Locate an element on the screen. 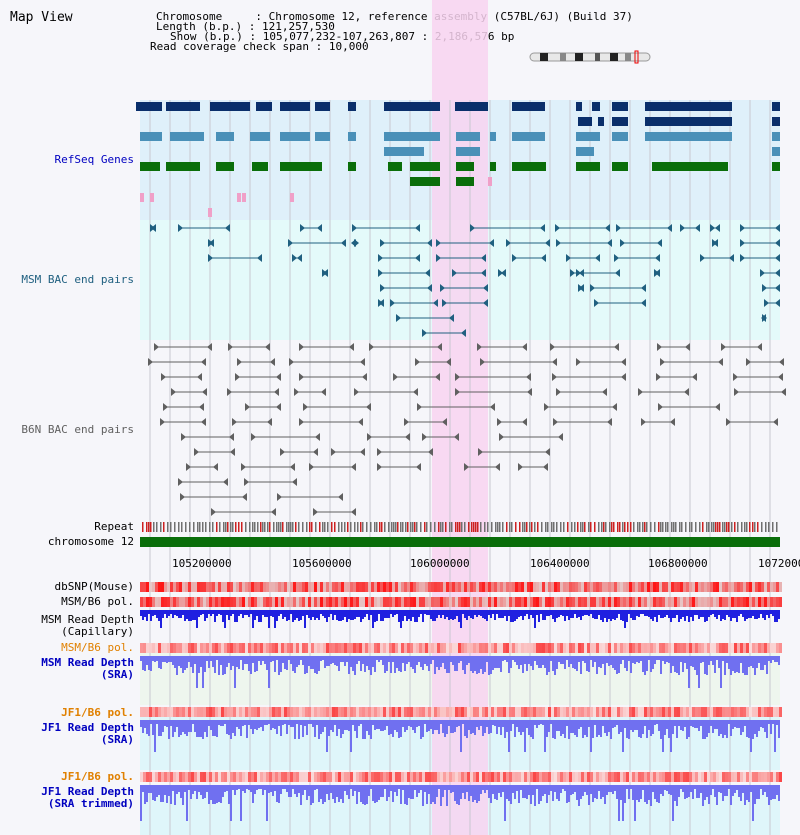  msm-bac-pairs-track is located at coordinates (465, 280).